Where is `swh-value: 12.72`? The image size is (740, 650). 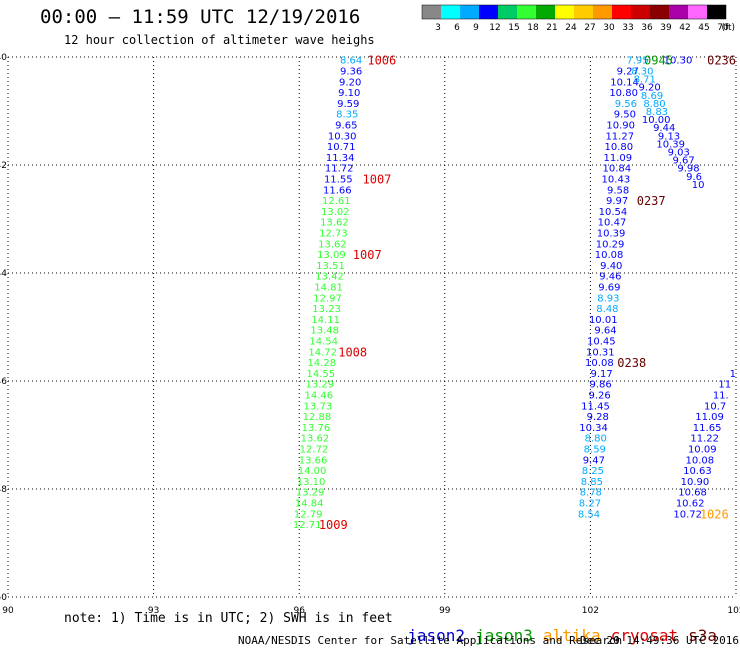 swh-value: 12.72 is located at coordinates (314, 450).